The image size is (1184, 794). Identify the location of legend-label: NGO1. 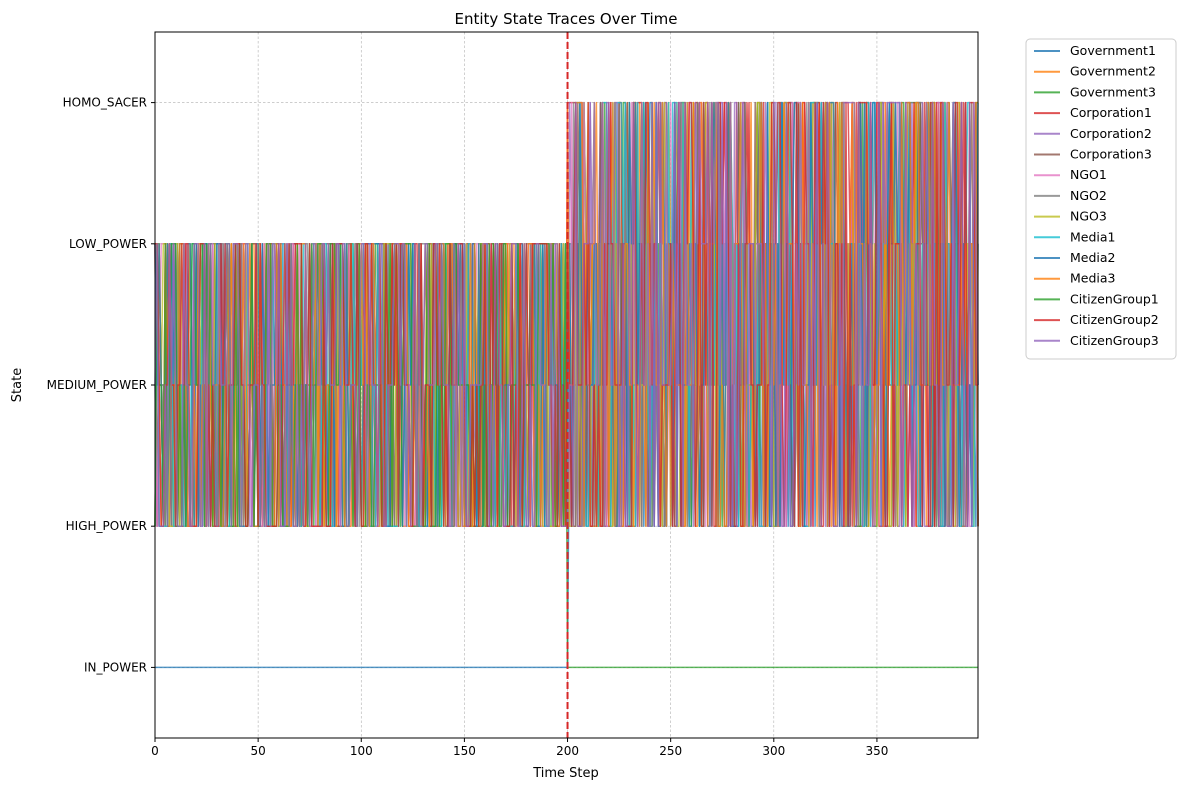
(1088, 174).